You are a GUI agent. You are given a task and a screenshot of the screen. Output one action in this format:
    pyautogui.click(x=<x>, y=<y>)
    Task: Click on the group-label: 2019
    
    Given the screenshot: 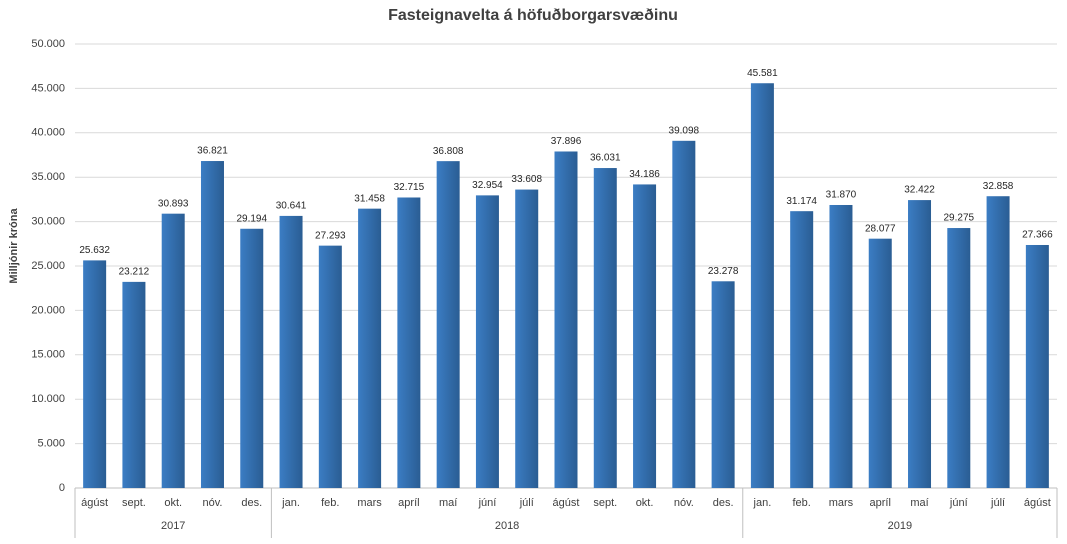 What is the action you would take?
    pyautogui.click(x=900, y=526)
    